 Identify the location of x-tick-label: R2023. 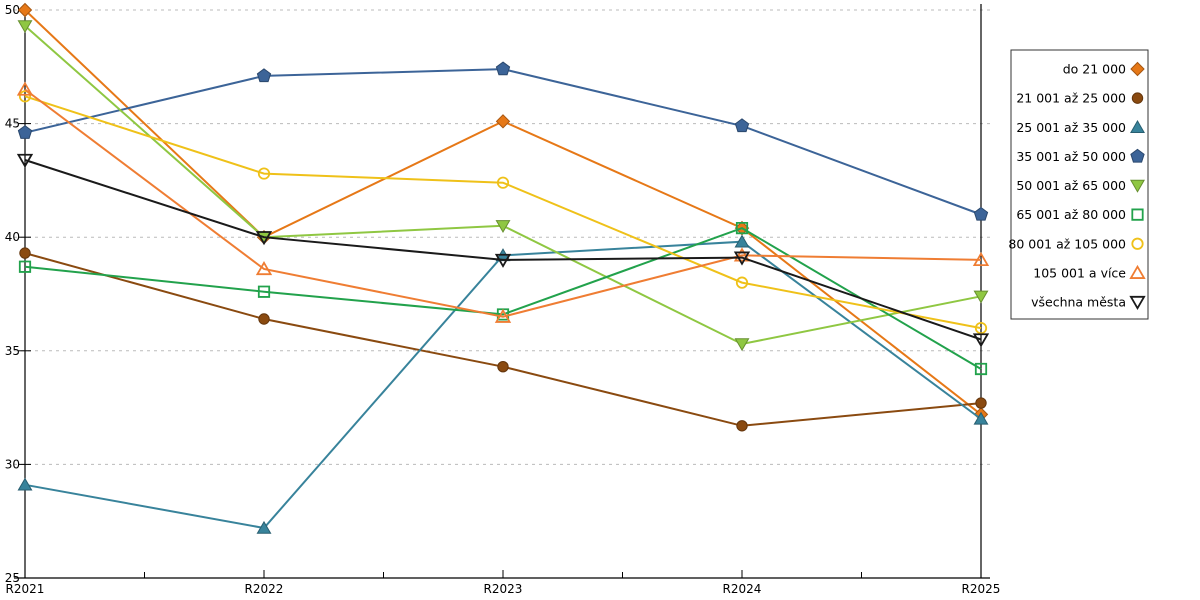
(503, 589).